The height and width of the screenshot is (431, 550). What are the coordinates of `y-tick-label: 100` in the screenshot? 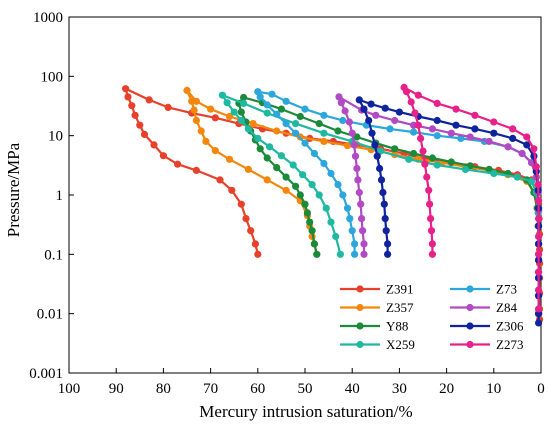 It's located at (52, 77).